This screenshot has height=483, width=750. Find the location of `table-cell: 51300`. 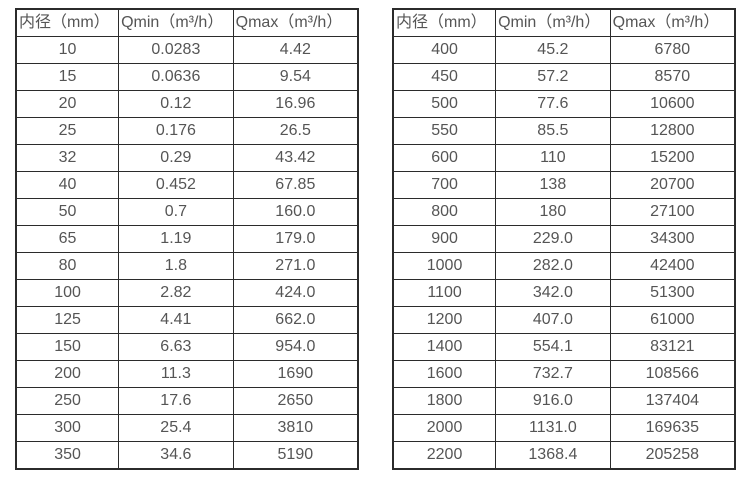

table-cell: 51300 is located at coordinates (672, 293).